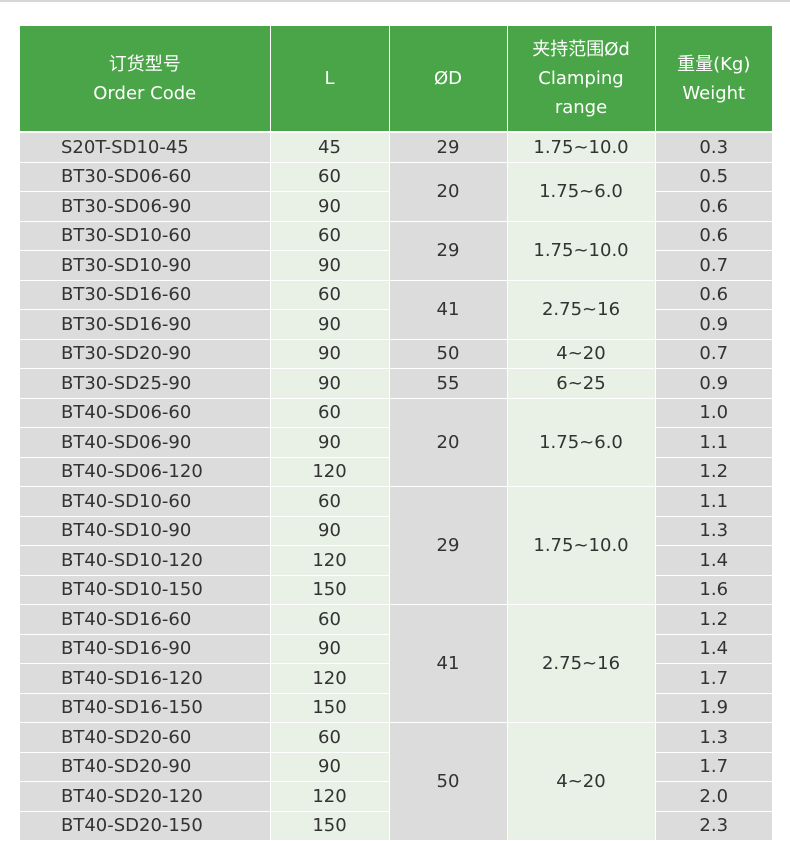  I want to click on header-length: L, so click(329, 79).